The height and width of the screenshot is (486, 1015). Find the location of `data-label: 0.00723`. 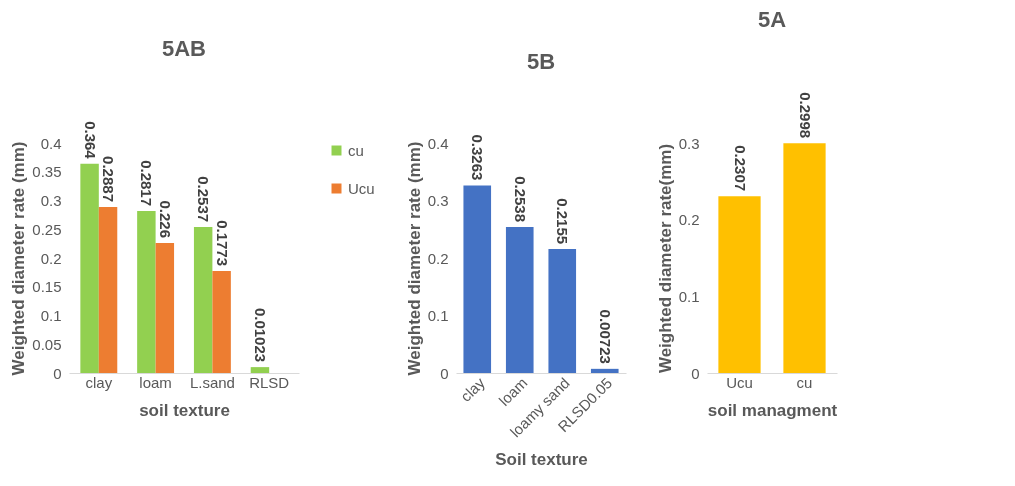

data-label: 0.00723 is located at coordinates (605, 336).